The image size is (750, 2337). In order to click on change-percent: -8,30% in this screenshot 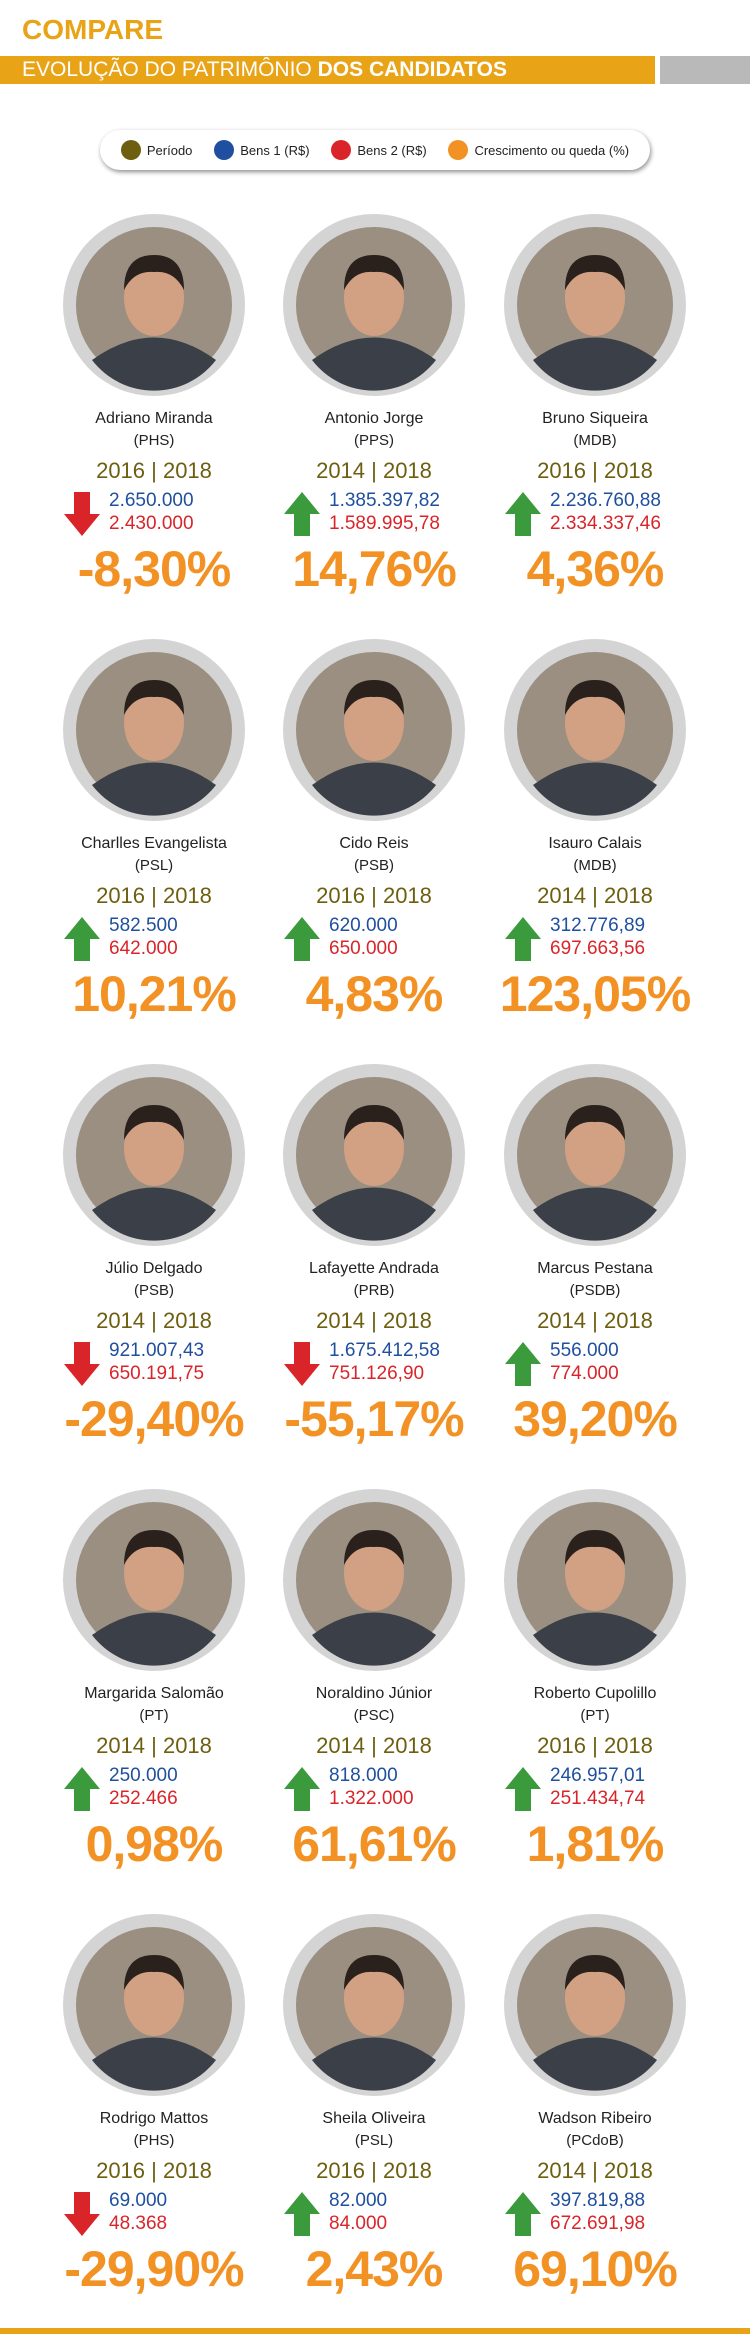, I will do `click(154, 569)`.